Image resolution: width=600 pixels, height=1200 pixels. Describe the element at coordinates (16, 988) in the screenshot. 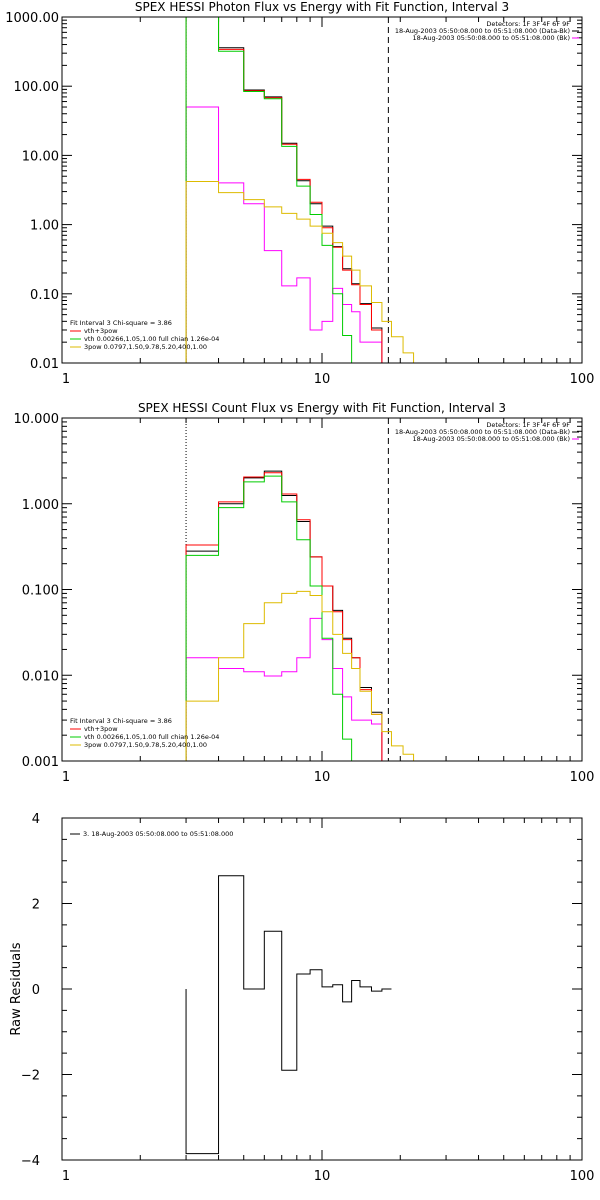

I see `y-axis-label: Raw Residuals` at that location.